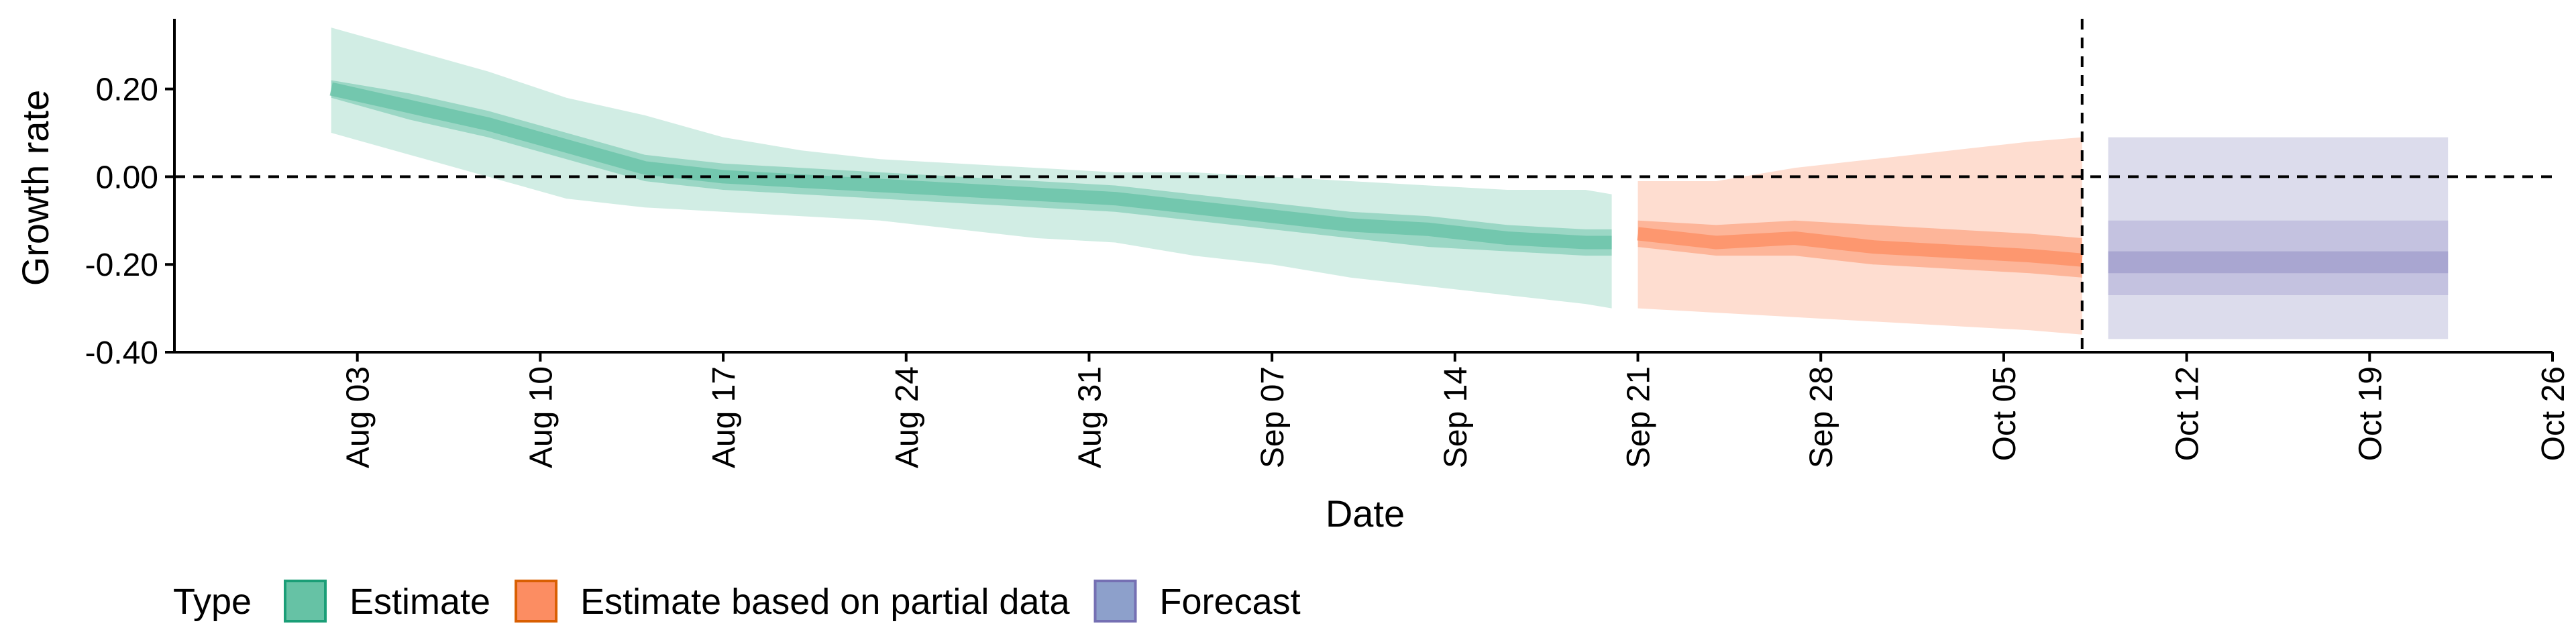  Describe the element at coordinates (1860, 247) in the screenshot. I see `estimate-based-on-partial-data-median-line` at that location.